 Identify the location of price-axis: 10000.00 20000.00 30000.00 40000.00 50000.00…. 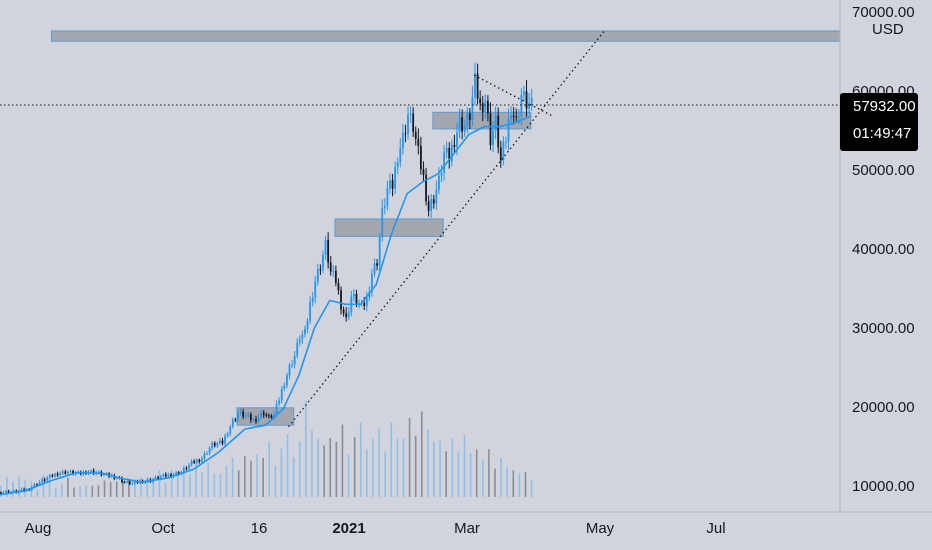
(883, 249).